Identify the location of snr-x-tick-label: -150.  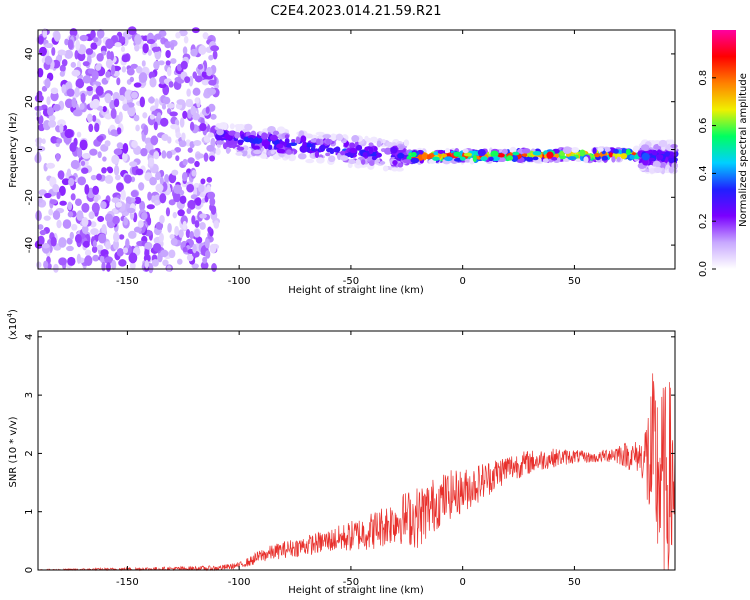
(127, 582).